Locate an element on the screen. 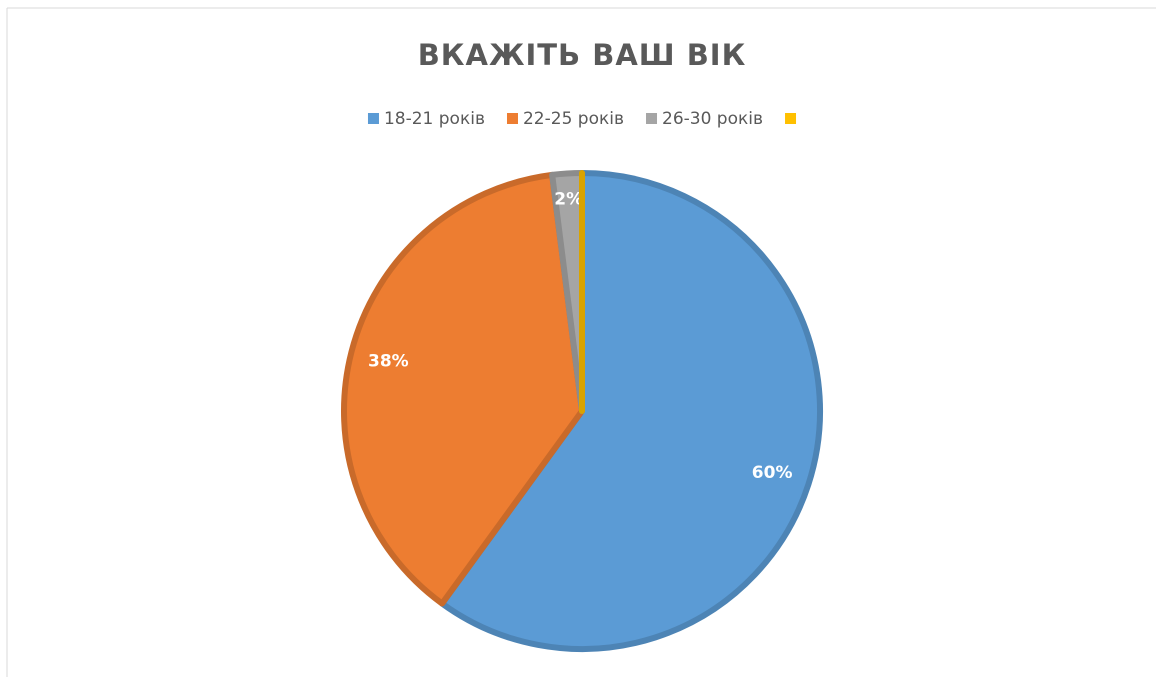 The height and width of the screenshot is (677, 1156). data-label: 38% is located at coordinates (388, 361).